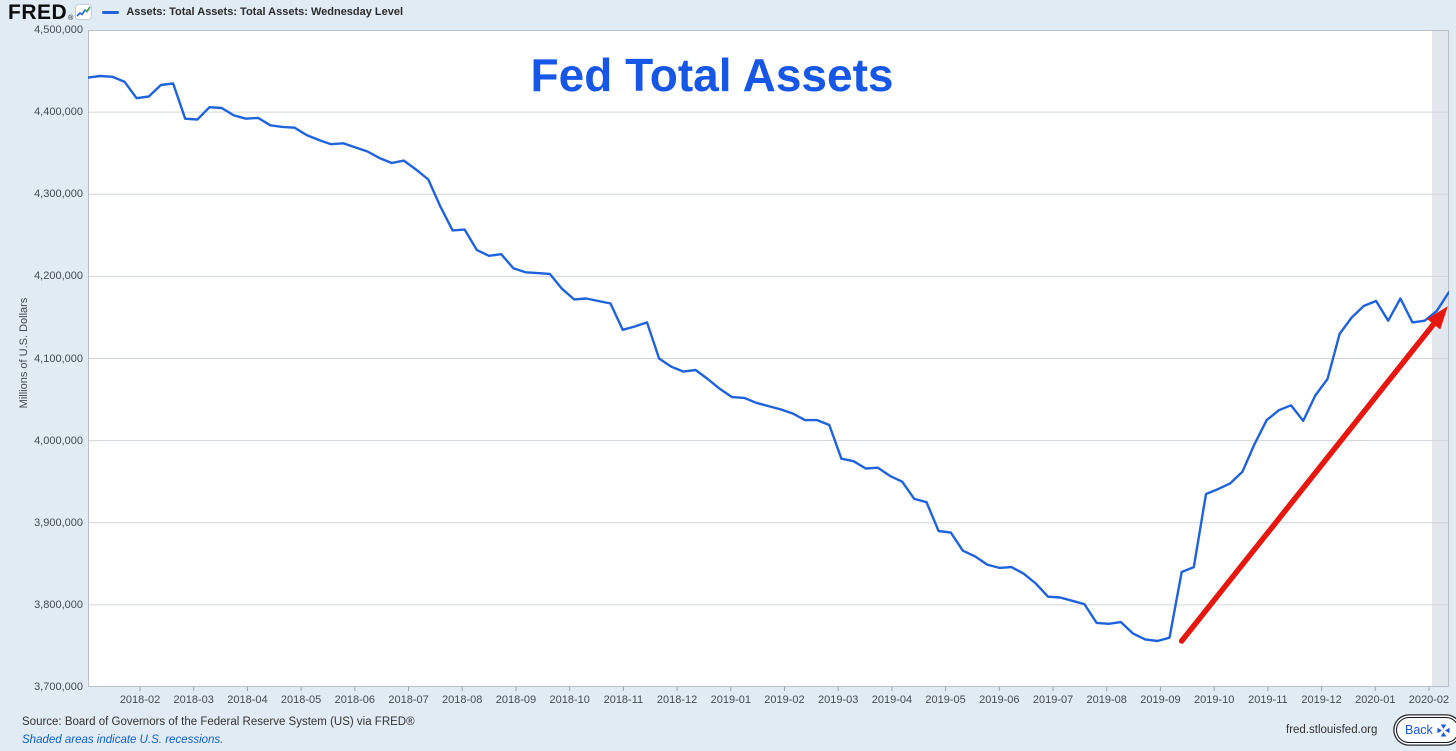  What do you see at coordinates (1321, 700) in the screenshot?
I see `x-tick-label: 2019-12` at bounding box center [1321, 700].